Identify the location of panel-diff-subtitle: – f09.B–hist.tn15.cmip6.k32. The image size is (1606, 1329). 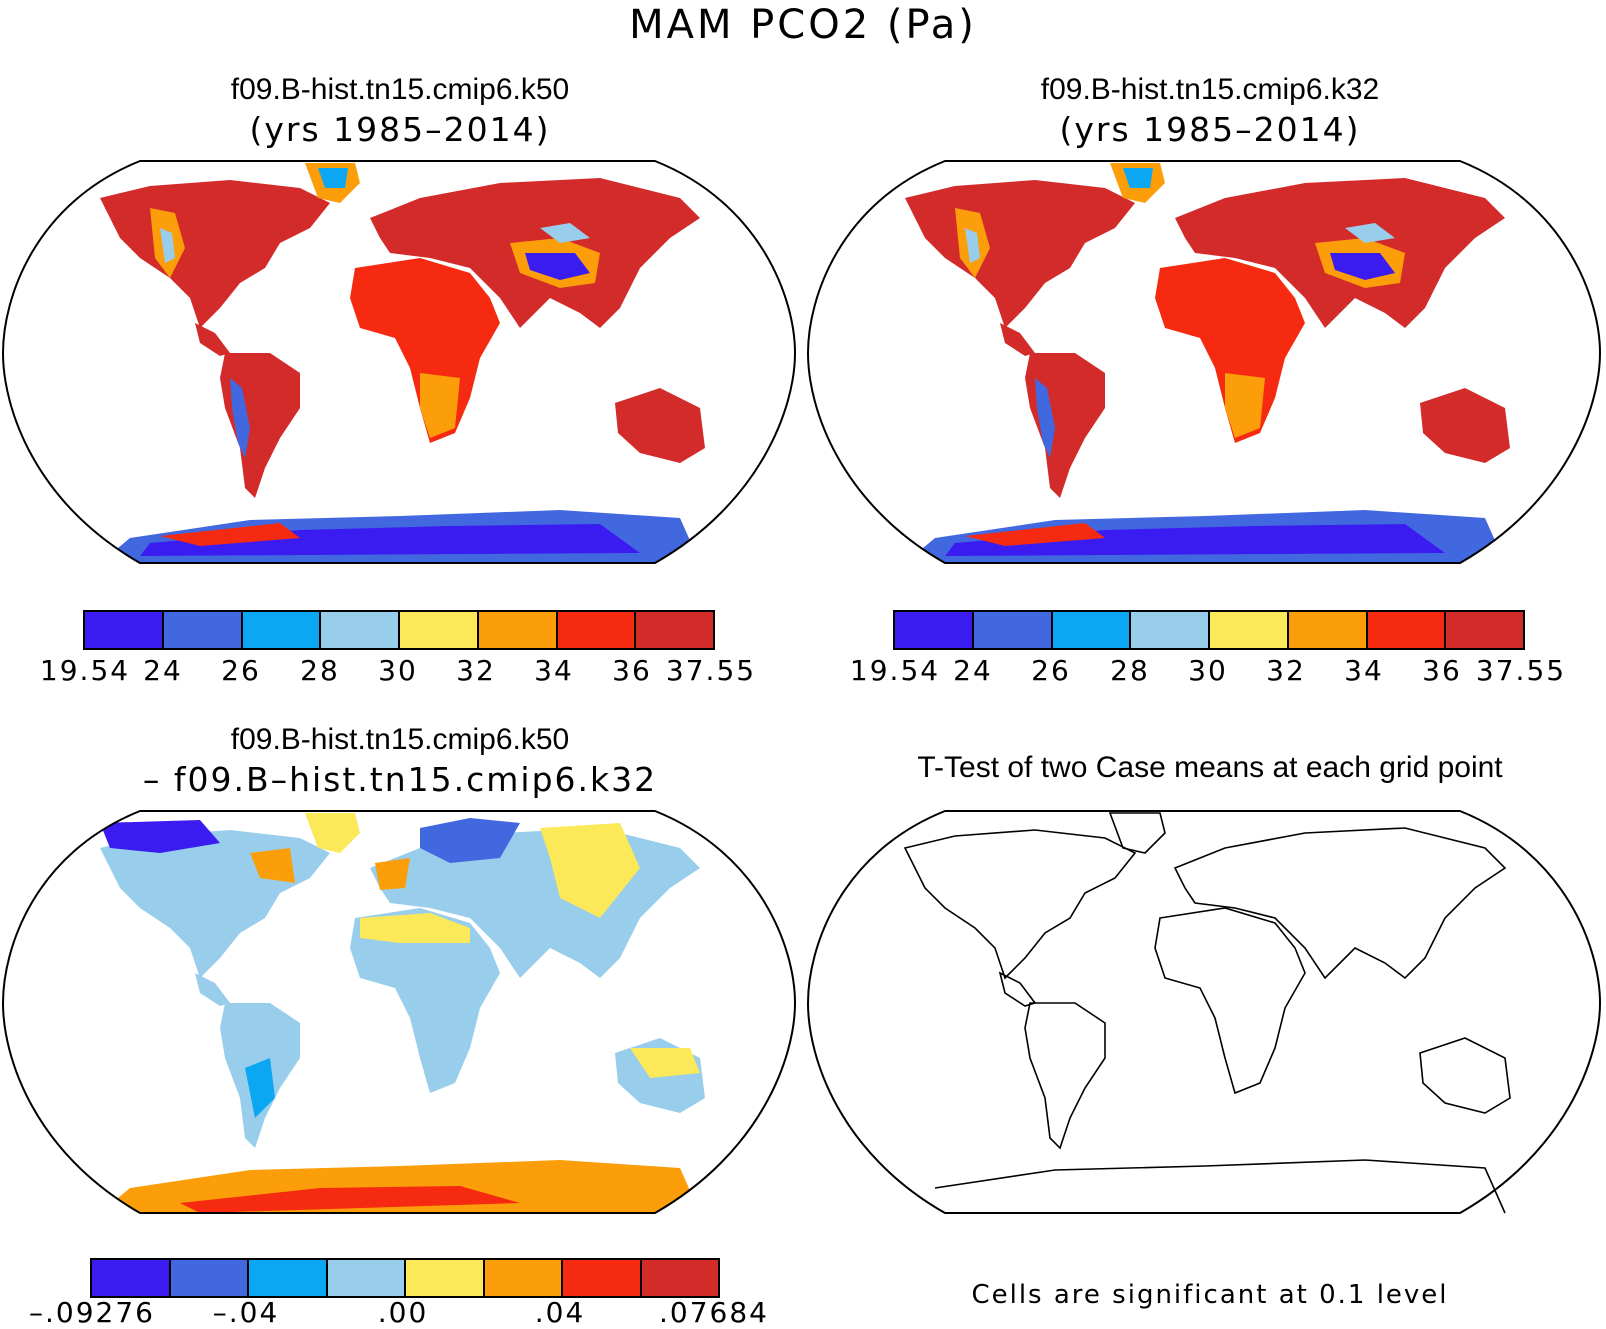
(400, 779).